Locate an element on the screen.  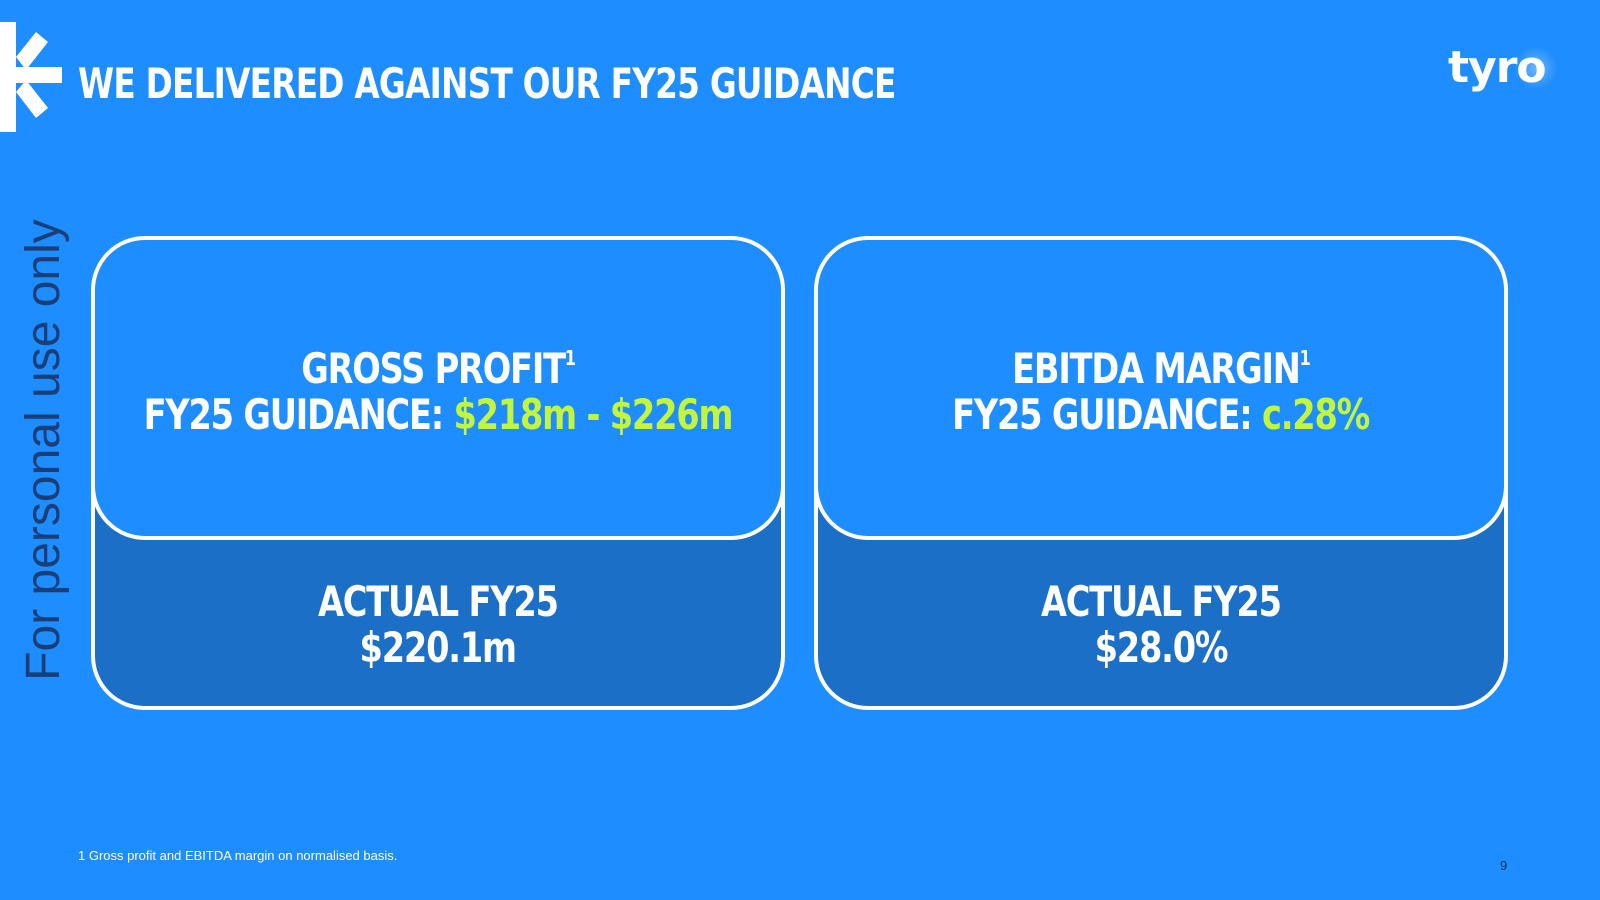
ebitda-margin-guidance-panel: EBITDA MARGIN1 FY25 GUIDANCE: c.28% is located at coordinates (1161, 390).